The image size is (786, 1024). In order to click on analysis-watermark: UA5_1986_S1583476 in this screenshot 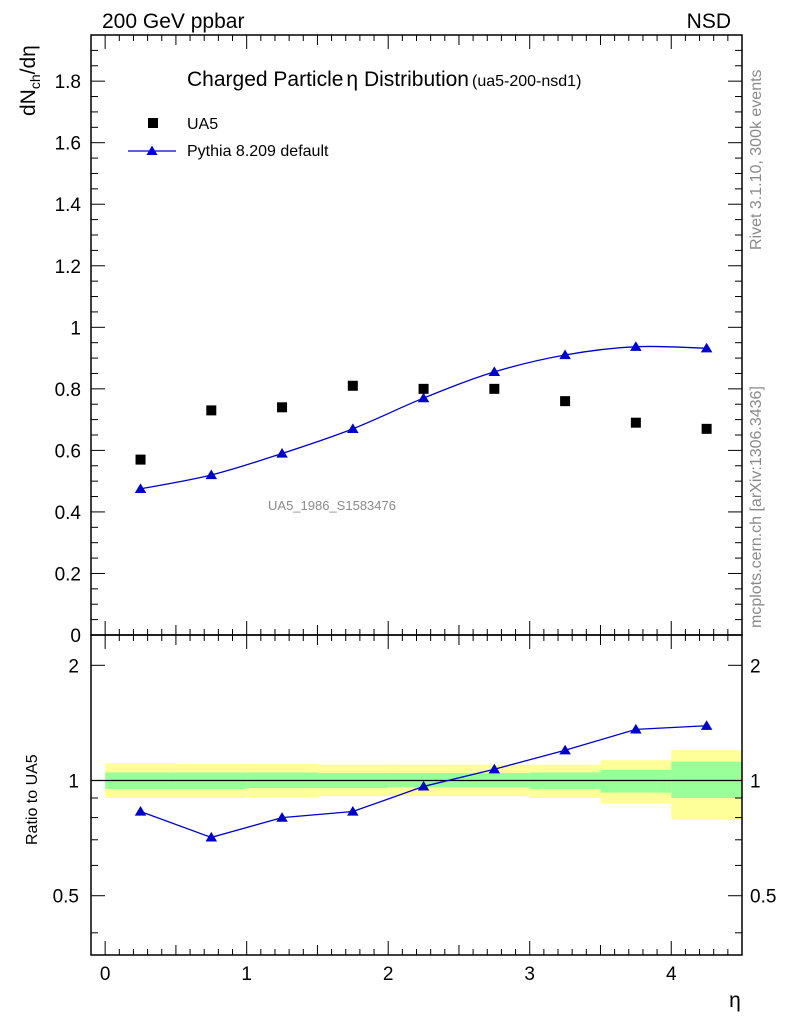, I will do `click(332, 505)`.